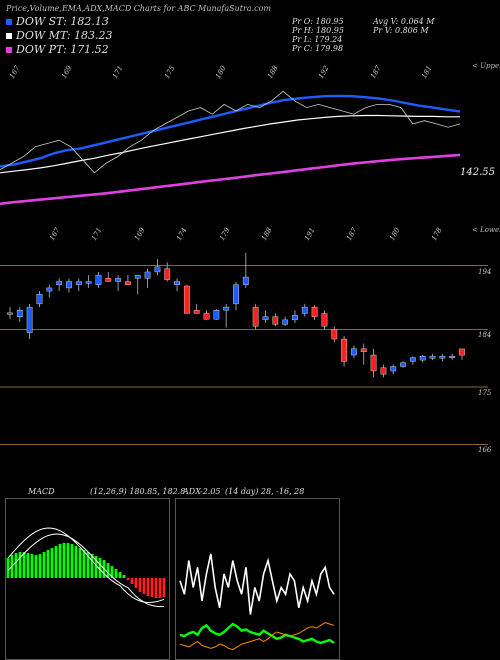 Image resolution: width=500 pixels, height=660 pixels. What do you see at coordinates (485, 392) in the screenshot?
I see `price-level-label: 175` at bounding box center [485, 392].